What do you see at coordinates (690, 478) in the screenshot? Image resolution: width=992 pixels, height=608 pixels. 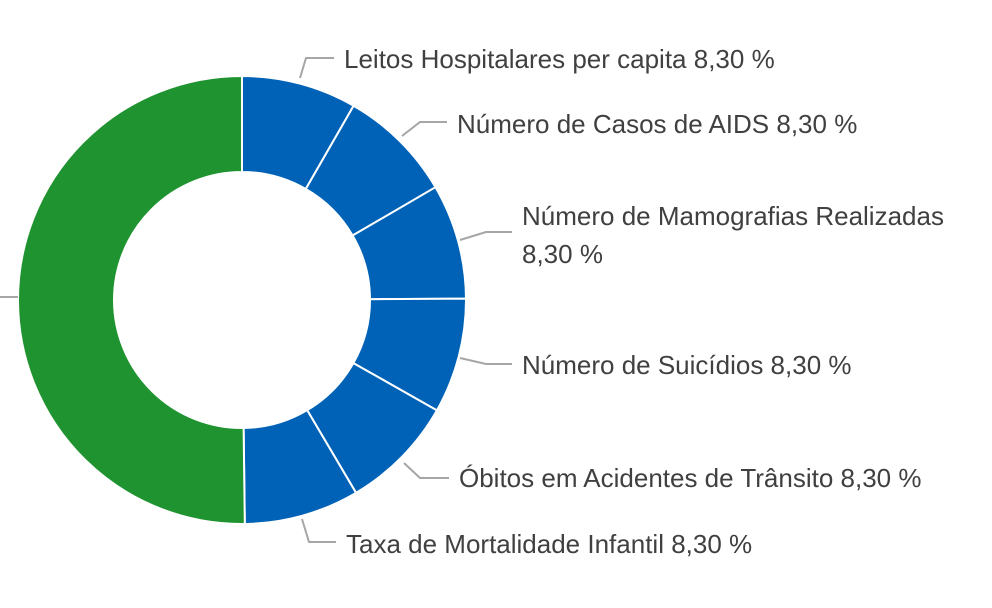 I see `slice-label-5: Óbitos em Acidentes de Trânsito 8,30 %` at bounding box center [690, 478].